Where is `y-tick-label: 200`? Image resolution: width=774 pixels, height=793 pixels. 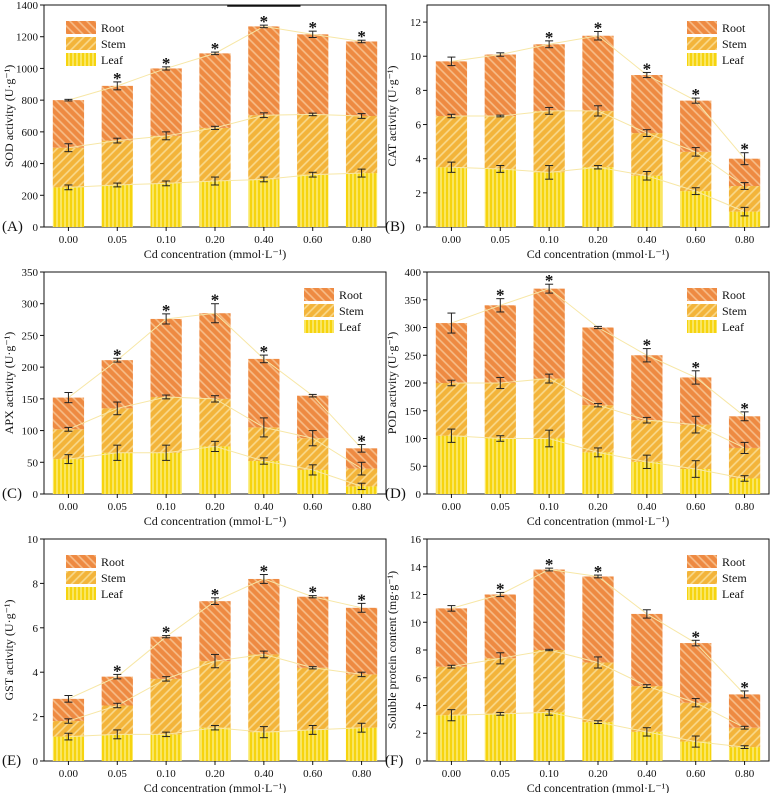 y-tick-label: 200 is located at coordinates (413, 384).